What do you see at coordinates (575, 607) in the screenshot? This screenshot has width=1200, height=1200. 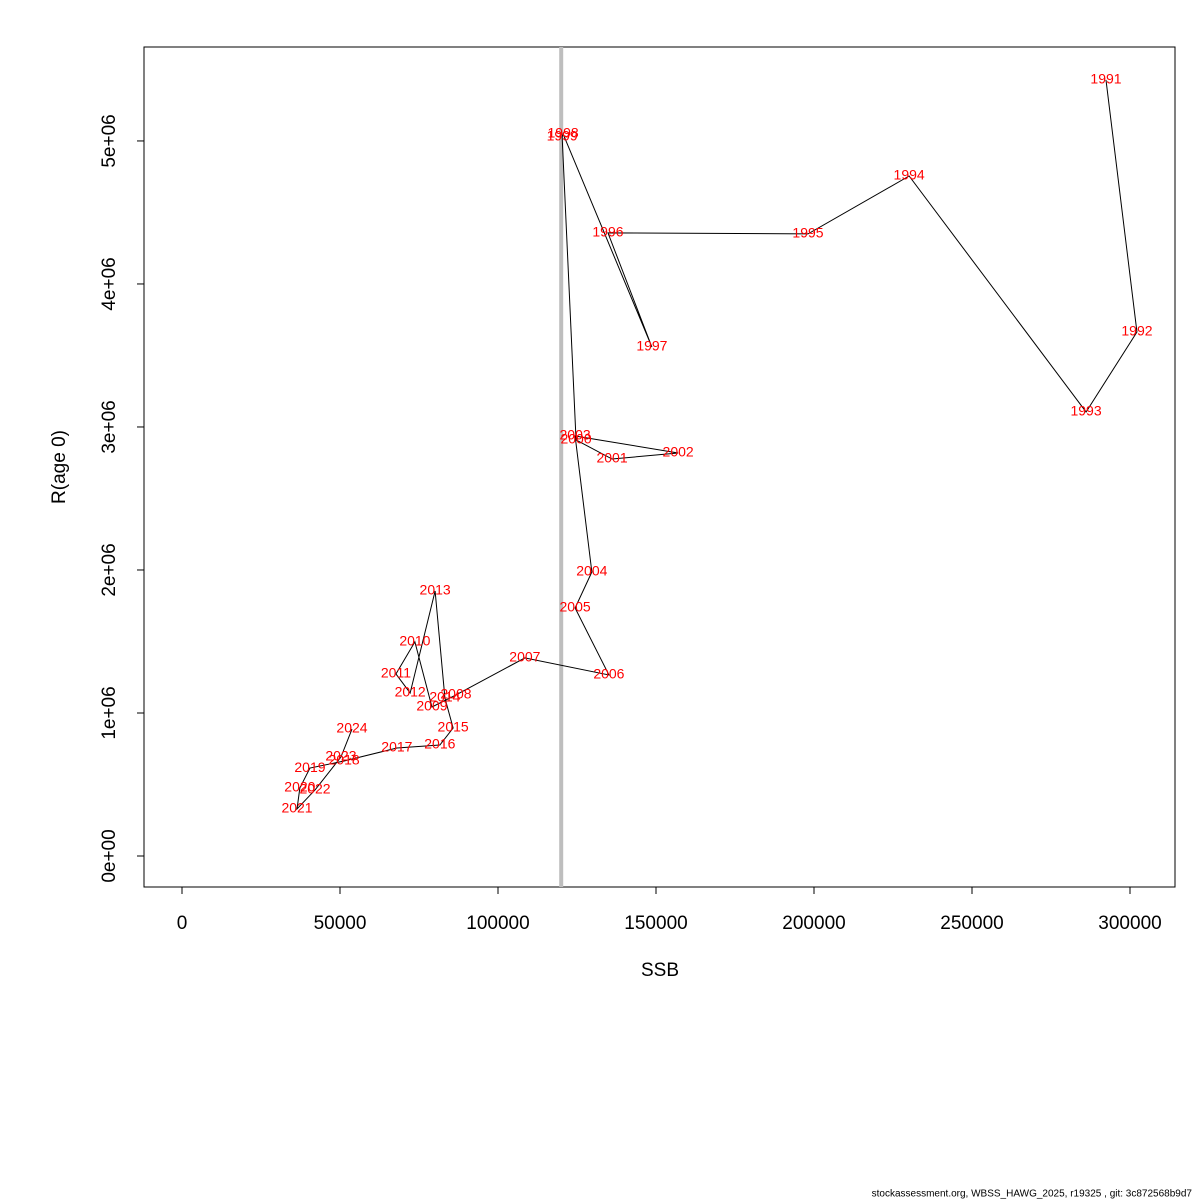 I see `point-label: 2005` at bounding box center [575, 607].